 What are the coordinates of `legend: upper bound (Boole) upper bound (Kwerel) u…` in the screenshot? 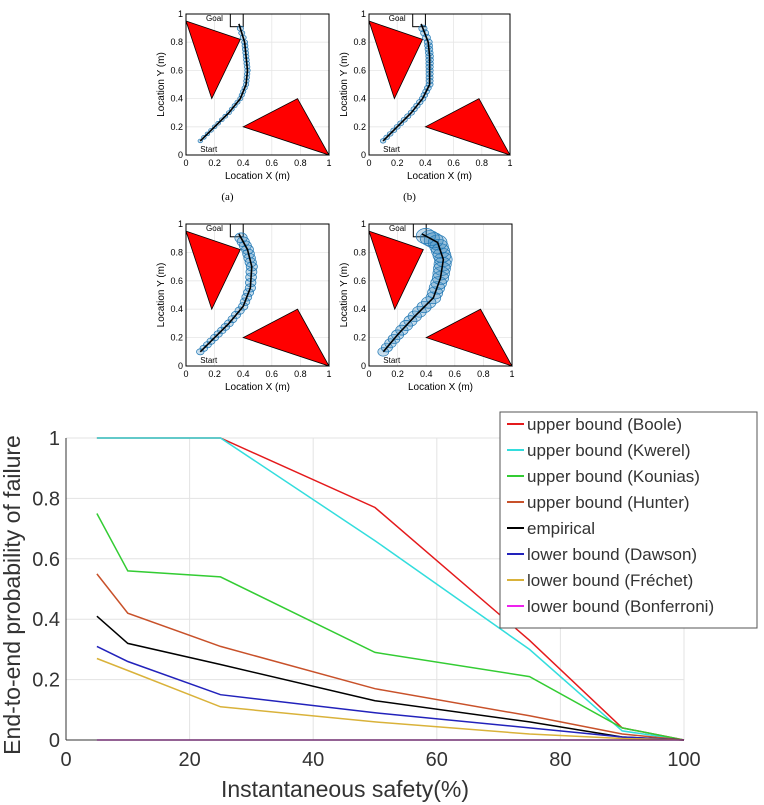 It's located at (628, 520).